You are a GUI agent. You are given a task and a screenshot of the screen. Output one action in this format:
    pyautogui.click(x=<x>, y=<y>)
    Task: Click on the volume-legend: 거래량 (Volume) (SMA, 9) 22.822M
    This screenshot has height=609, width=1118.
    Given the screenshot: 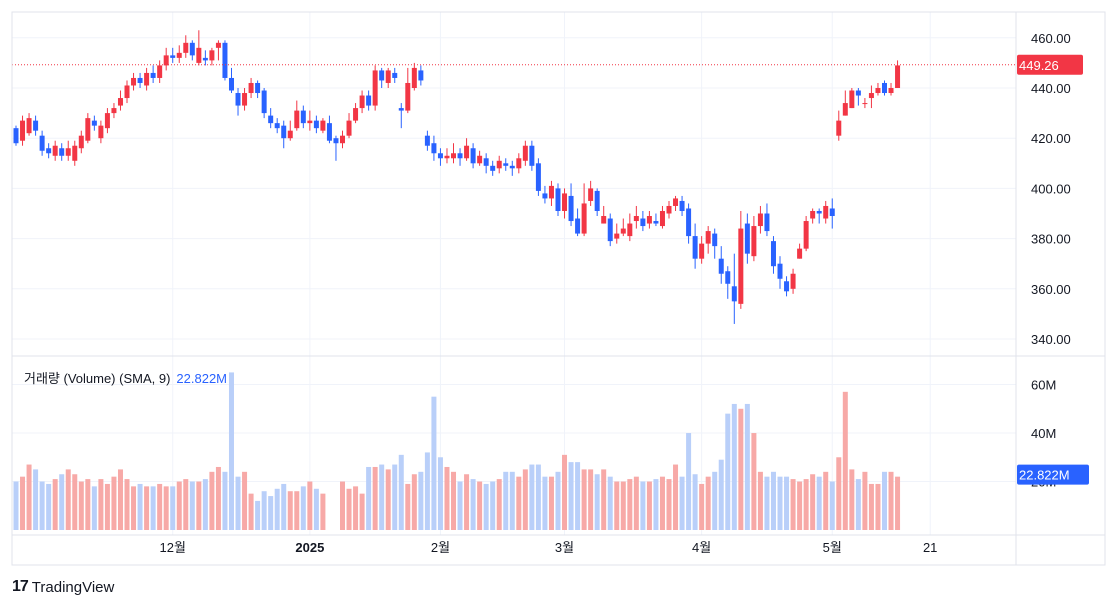 What is the action you would take?
    pyautogui.click(x=125, y=377)
    